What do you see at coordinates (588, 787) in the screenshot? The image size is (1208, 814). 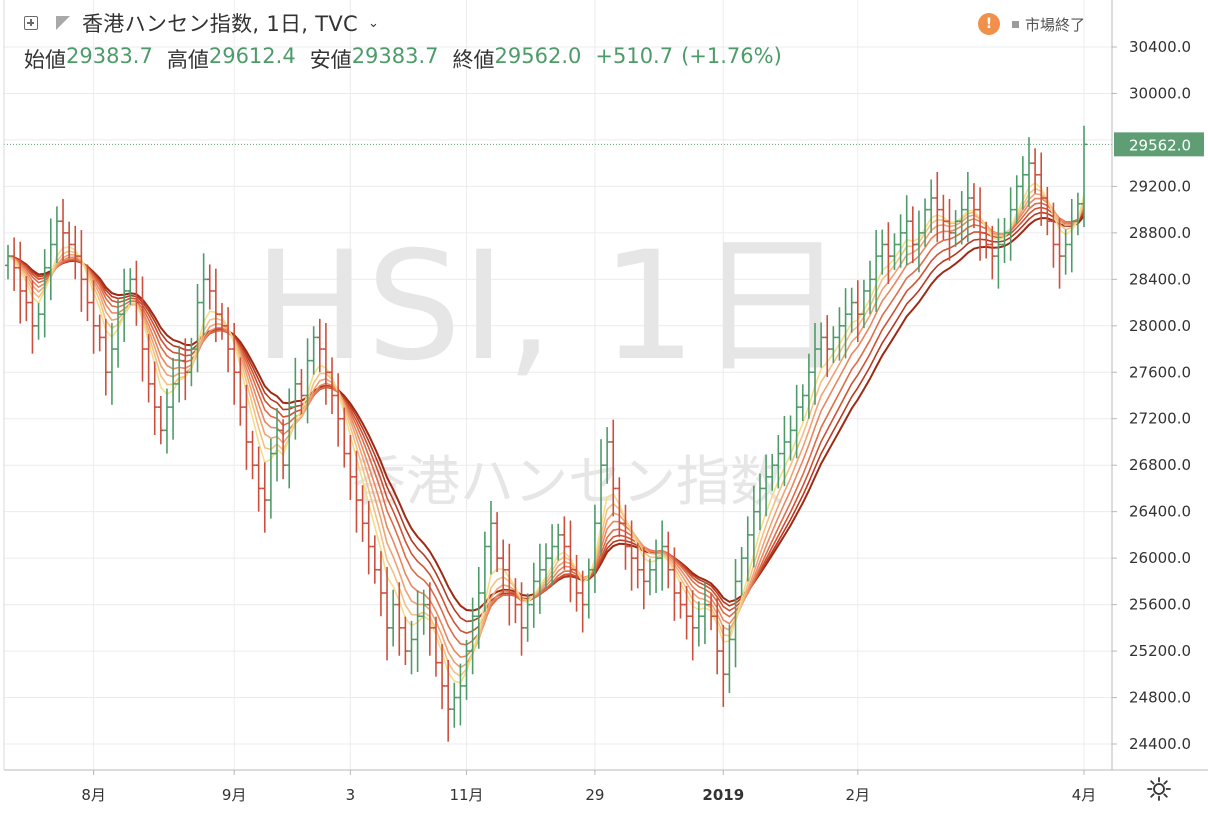 I see `x-axis: 8月 9月 3 11月 29 2019 2月 4月` at bounding box center [588, 787].